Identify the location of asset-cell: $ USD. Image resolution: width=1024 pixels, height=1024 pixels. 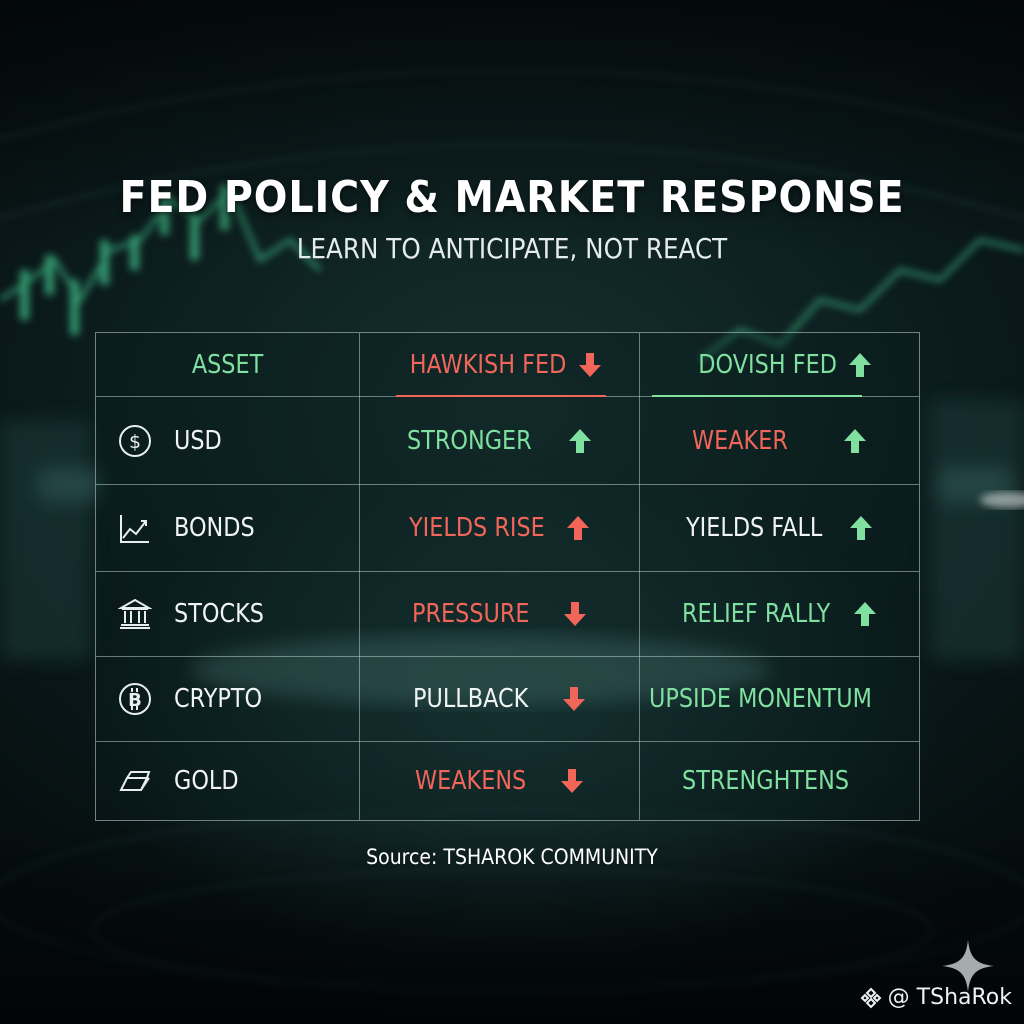
(227, 440).